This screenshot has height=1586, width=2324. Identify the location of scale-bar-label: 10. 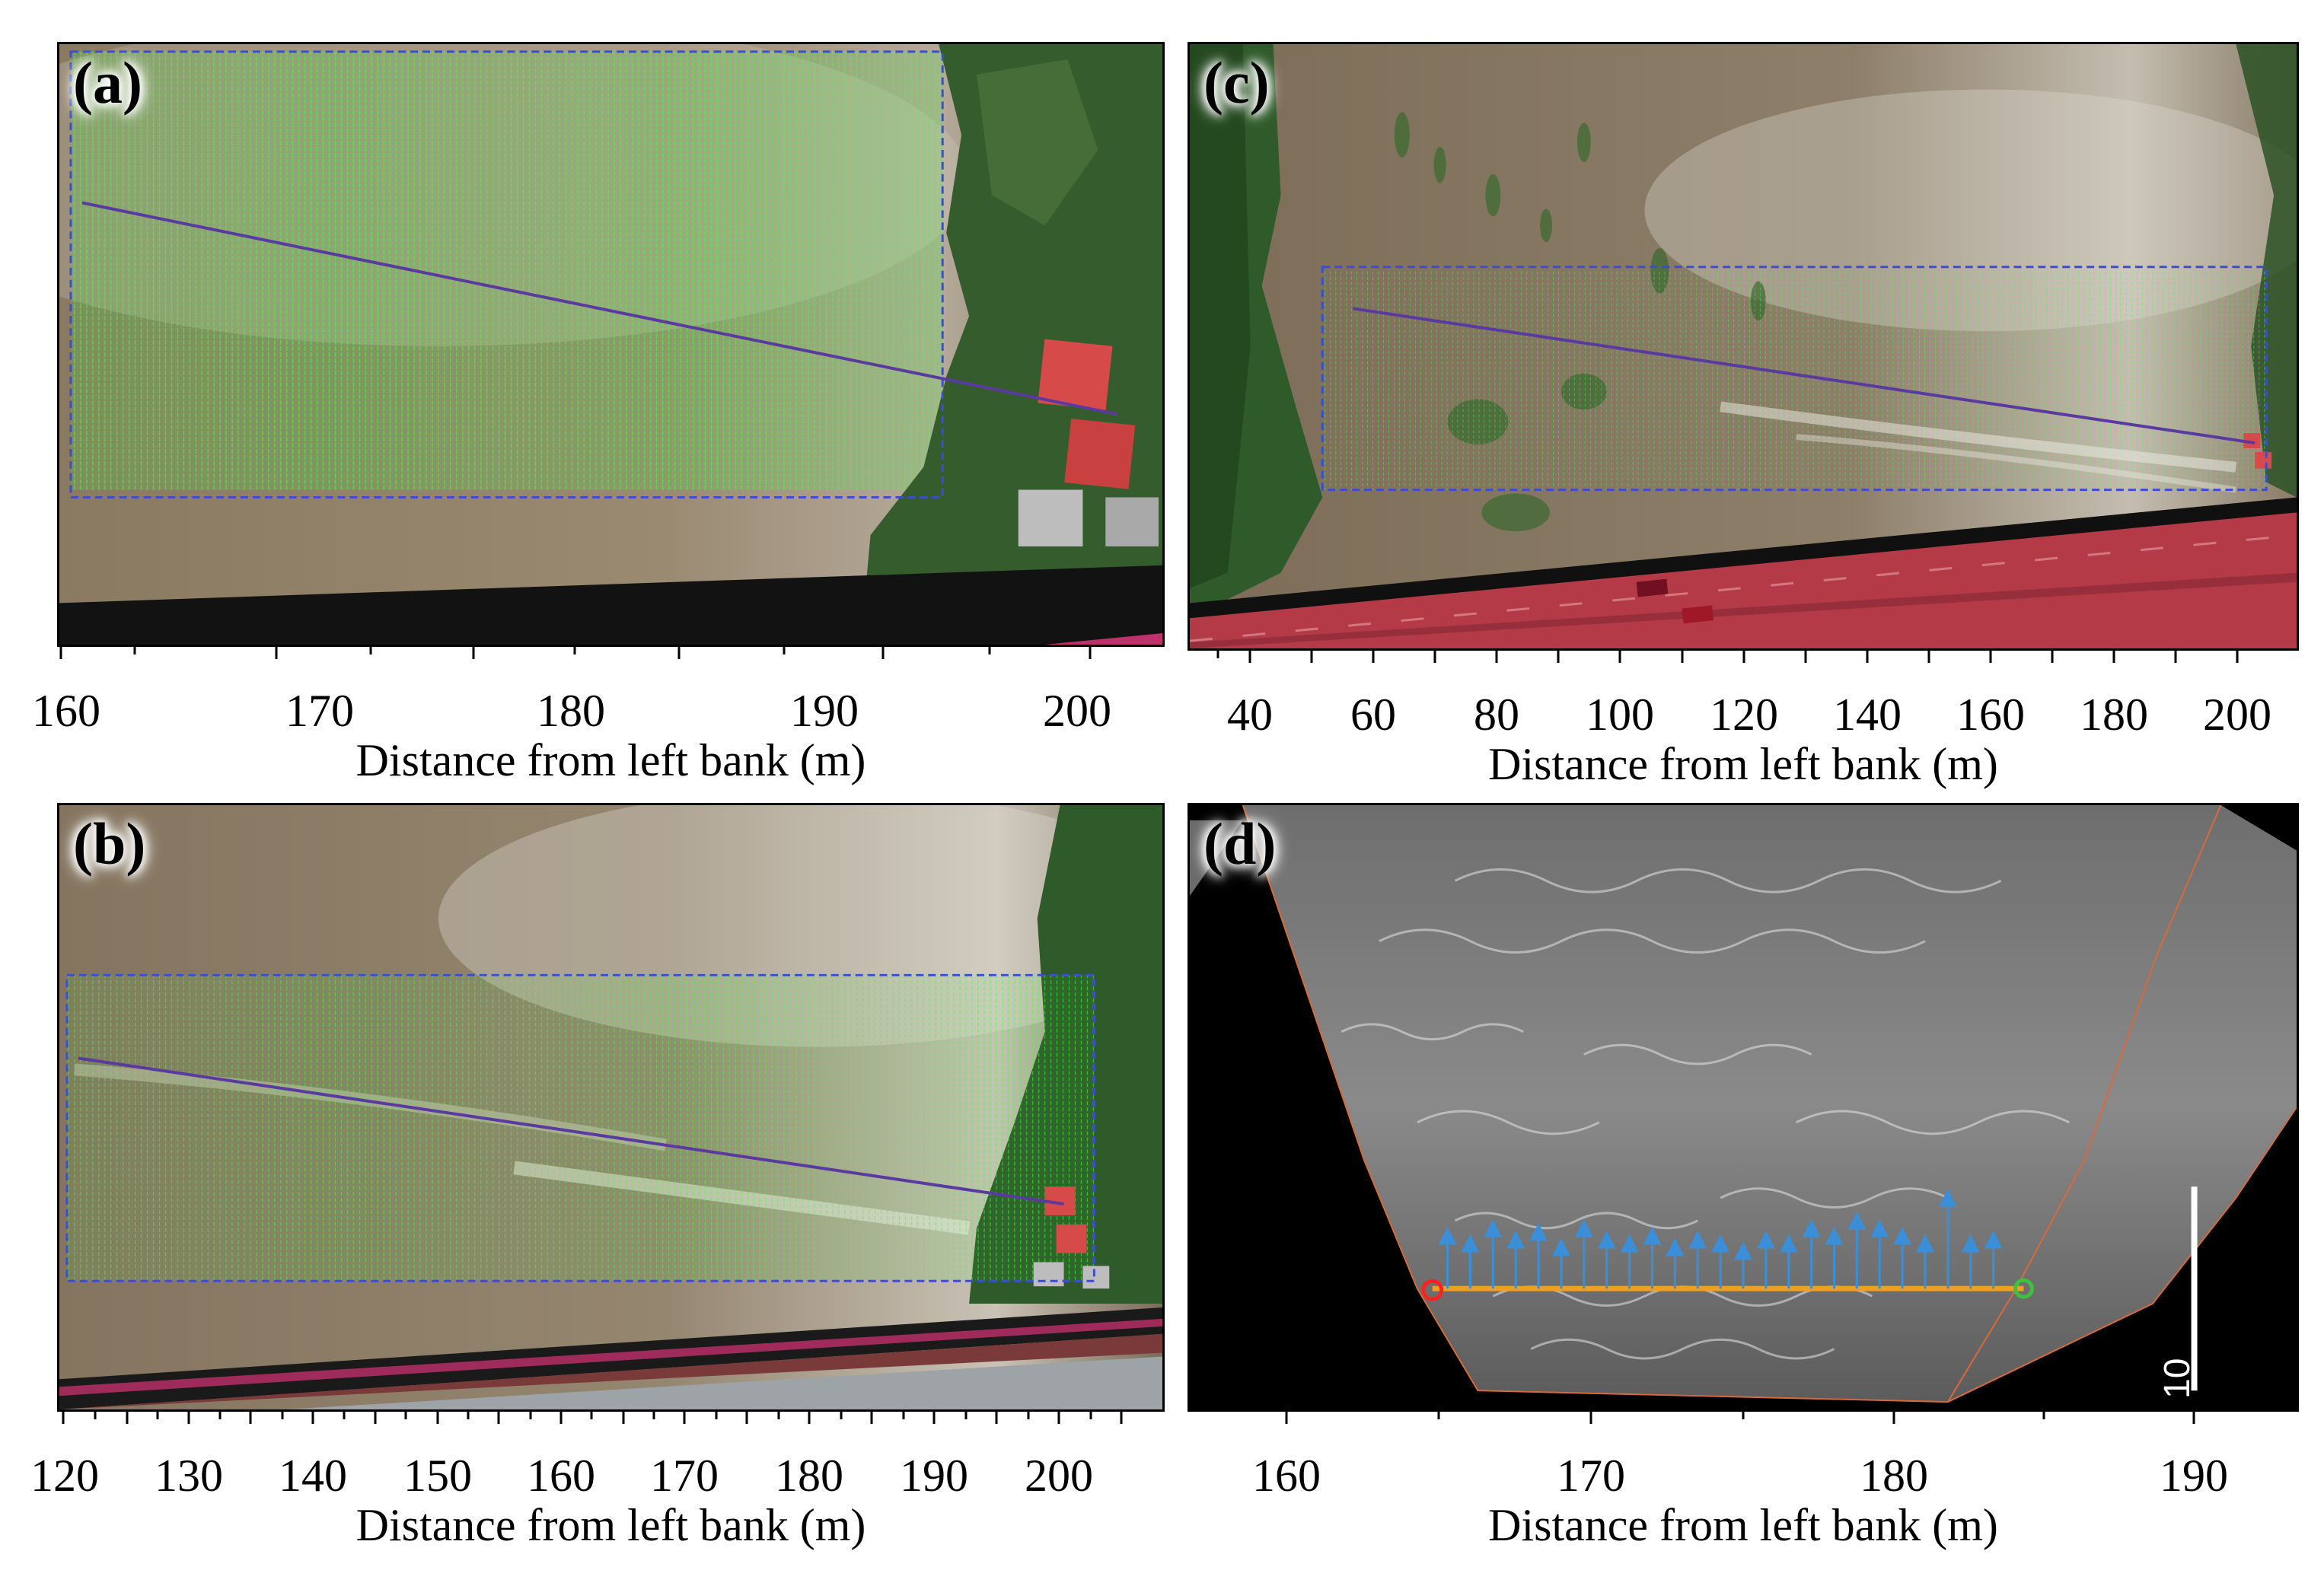
(2177, 1378).